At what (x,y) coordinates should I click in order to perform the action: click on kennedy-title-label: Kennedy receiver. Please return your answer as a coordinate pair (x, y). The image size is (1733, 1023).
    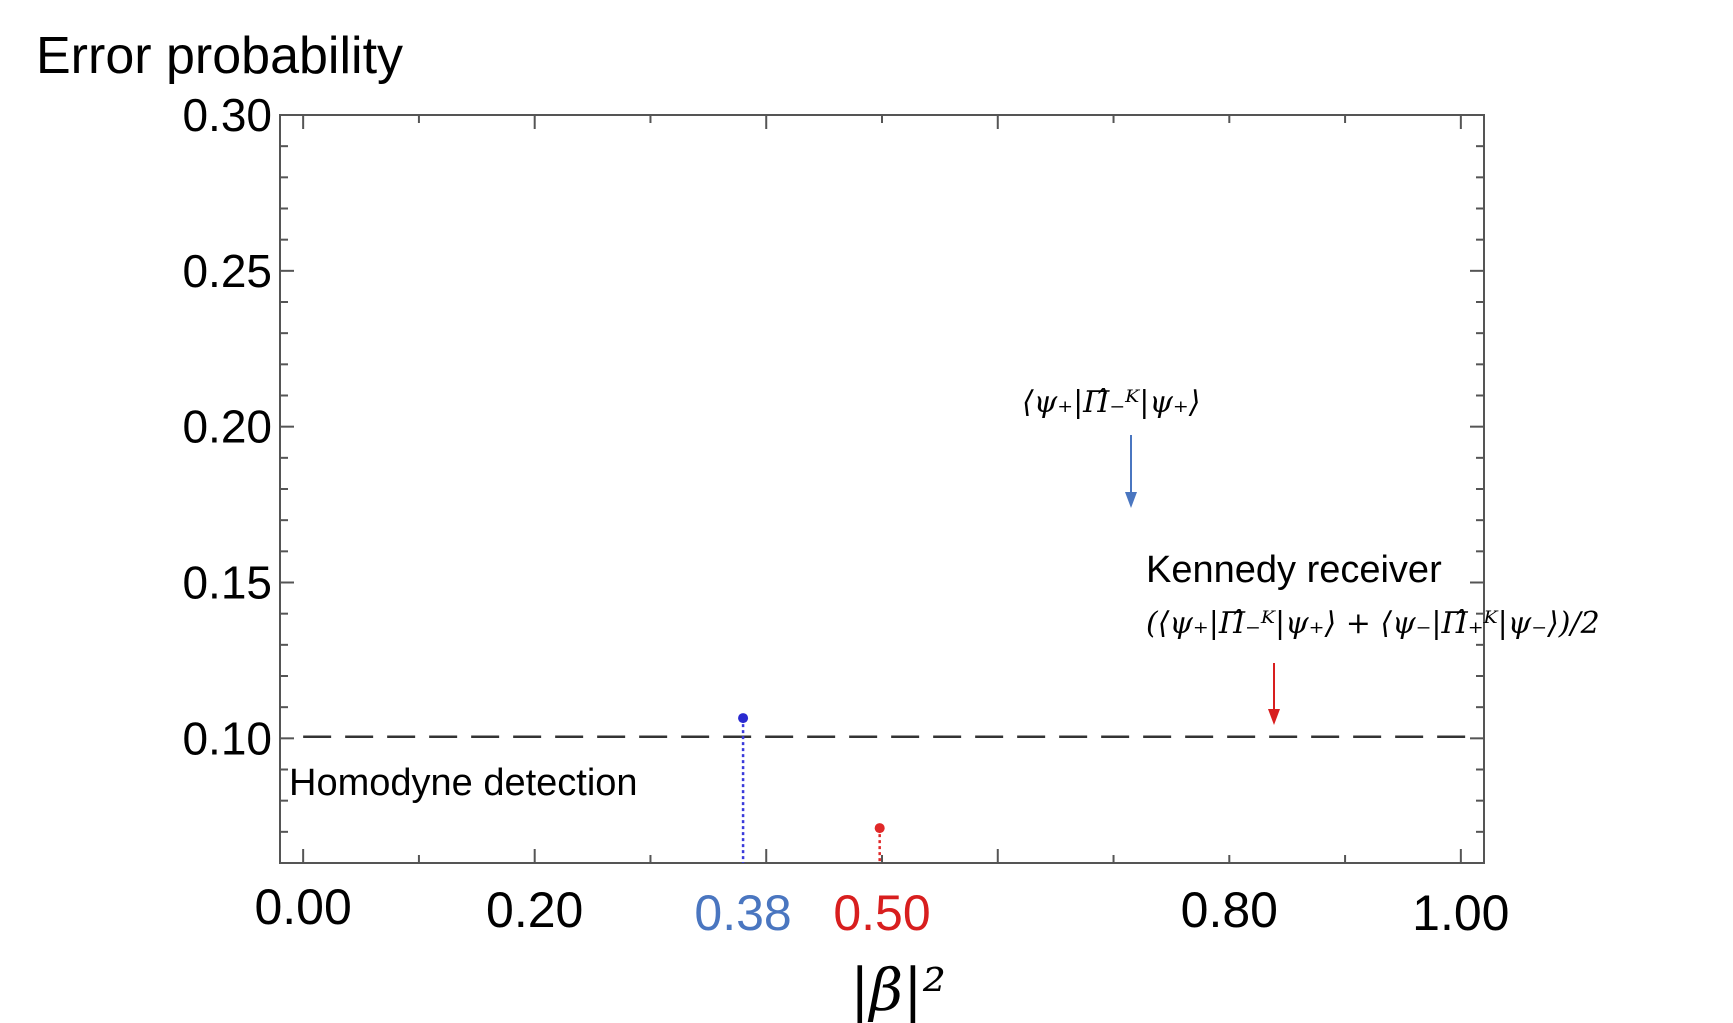
    Looking at the image, I should click on (1294, 570).